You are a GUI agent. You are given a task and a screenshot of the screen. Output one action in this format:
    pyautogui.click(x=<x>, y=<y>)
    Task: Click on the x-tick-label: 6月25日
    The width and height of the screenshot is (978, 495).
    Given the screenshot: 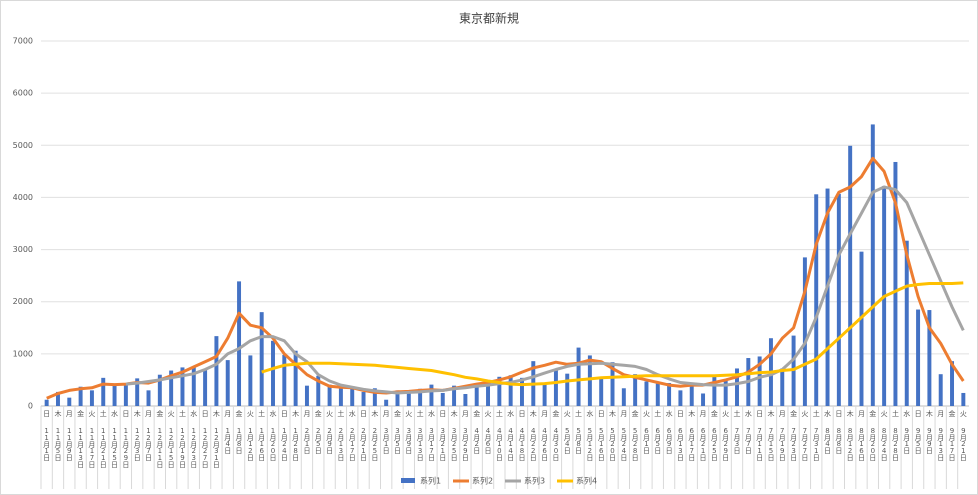 What is the action you would take?
    pyautogui.click(x=714, y=443)
    